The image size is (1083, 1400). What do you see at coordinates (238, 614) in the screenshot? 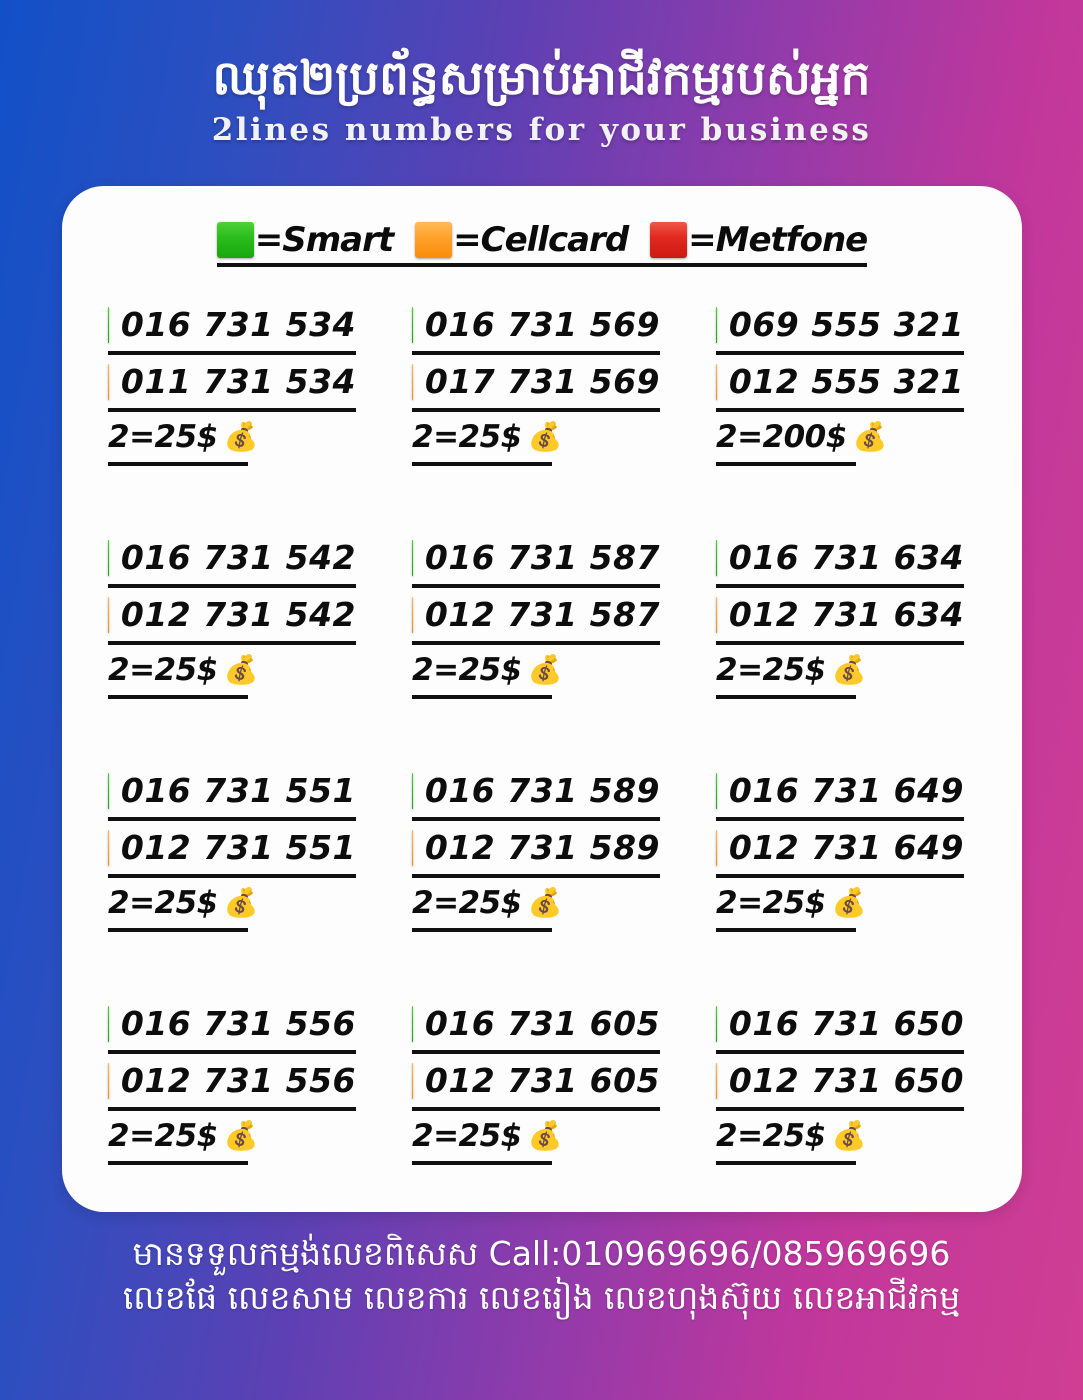
I see `cellcard-number: 012 731 542` at bounding box center [238, 614].